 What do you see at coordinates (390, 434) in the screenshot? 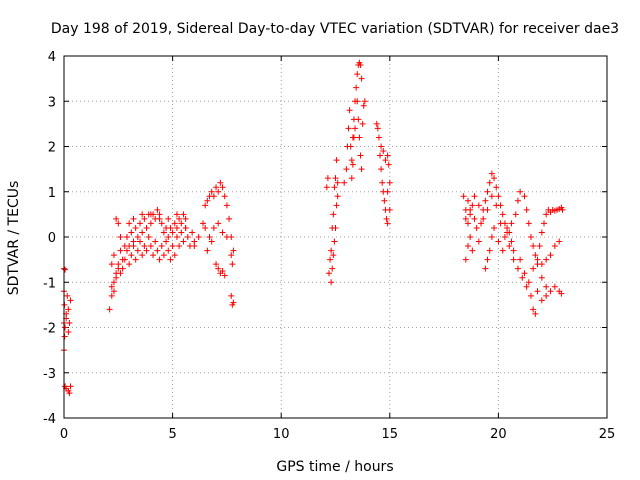
I see `x-tick-label: 15` at bounding box center [390, 434].